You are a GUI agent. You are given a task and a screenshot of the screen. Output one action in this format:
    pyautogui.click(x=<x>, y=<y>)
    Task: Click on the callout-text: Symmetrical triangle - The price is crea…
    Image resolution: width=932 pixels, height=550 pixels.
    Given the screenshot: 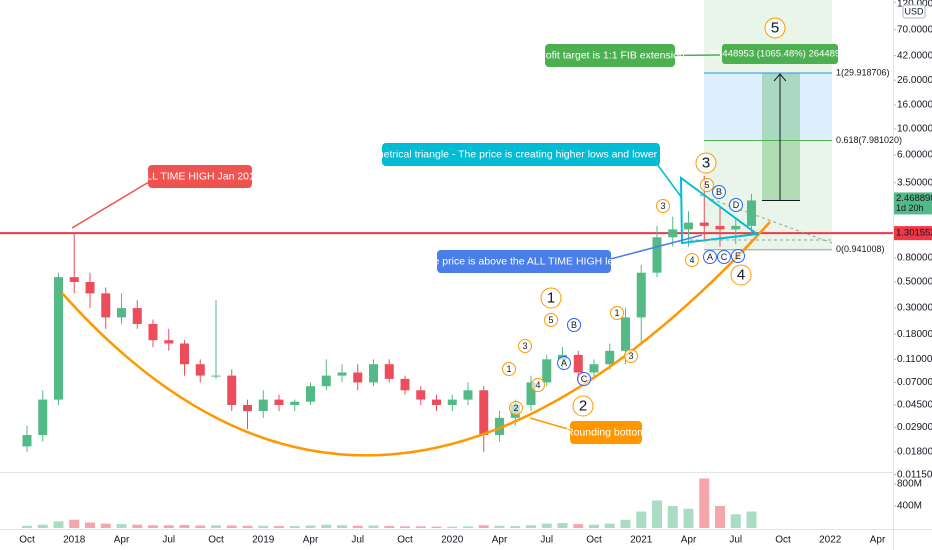 What is the action you would take?
    pyautogui.click(x=521, y=154)
    